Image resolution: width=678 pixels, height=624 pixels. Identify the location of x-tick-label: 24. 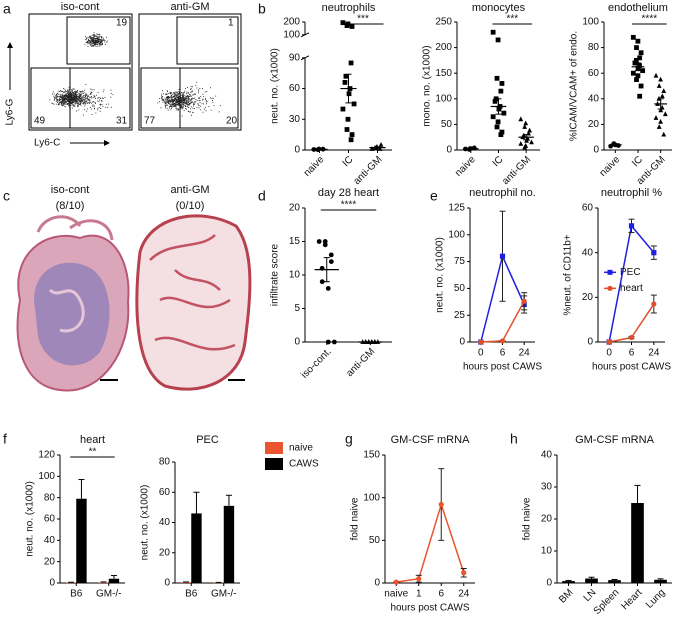
(654, 353).